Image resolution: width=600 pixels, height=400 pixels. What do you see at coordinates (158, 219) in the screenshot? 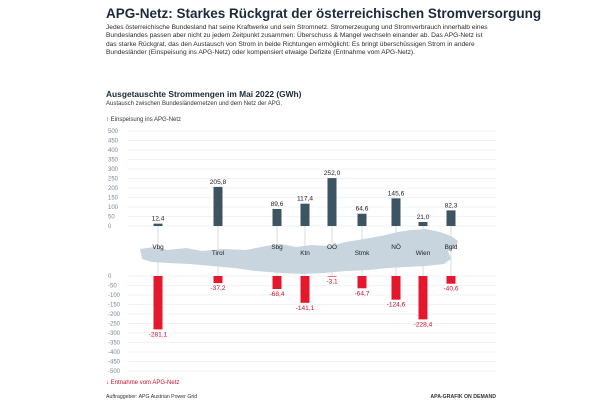
I see `feed-in-value-label: 12,4` at bounding box center [158, 219].